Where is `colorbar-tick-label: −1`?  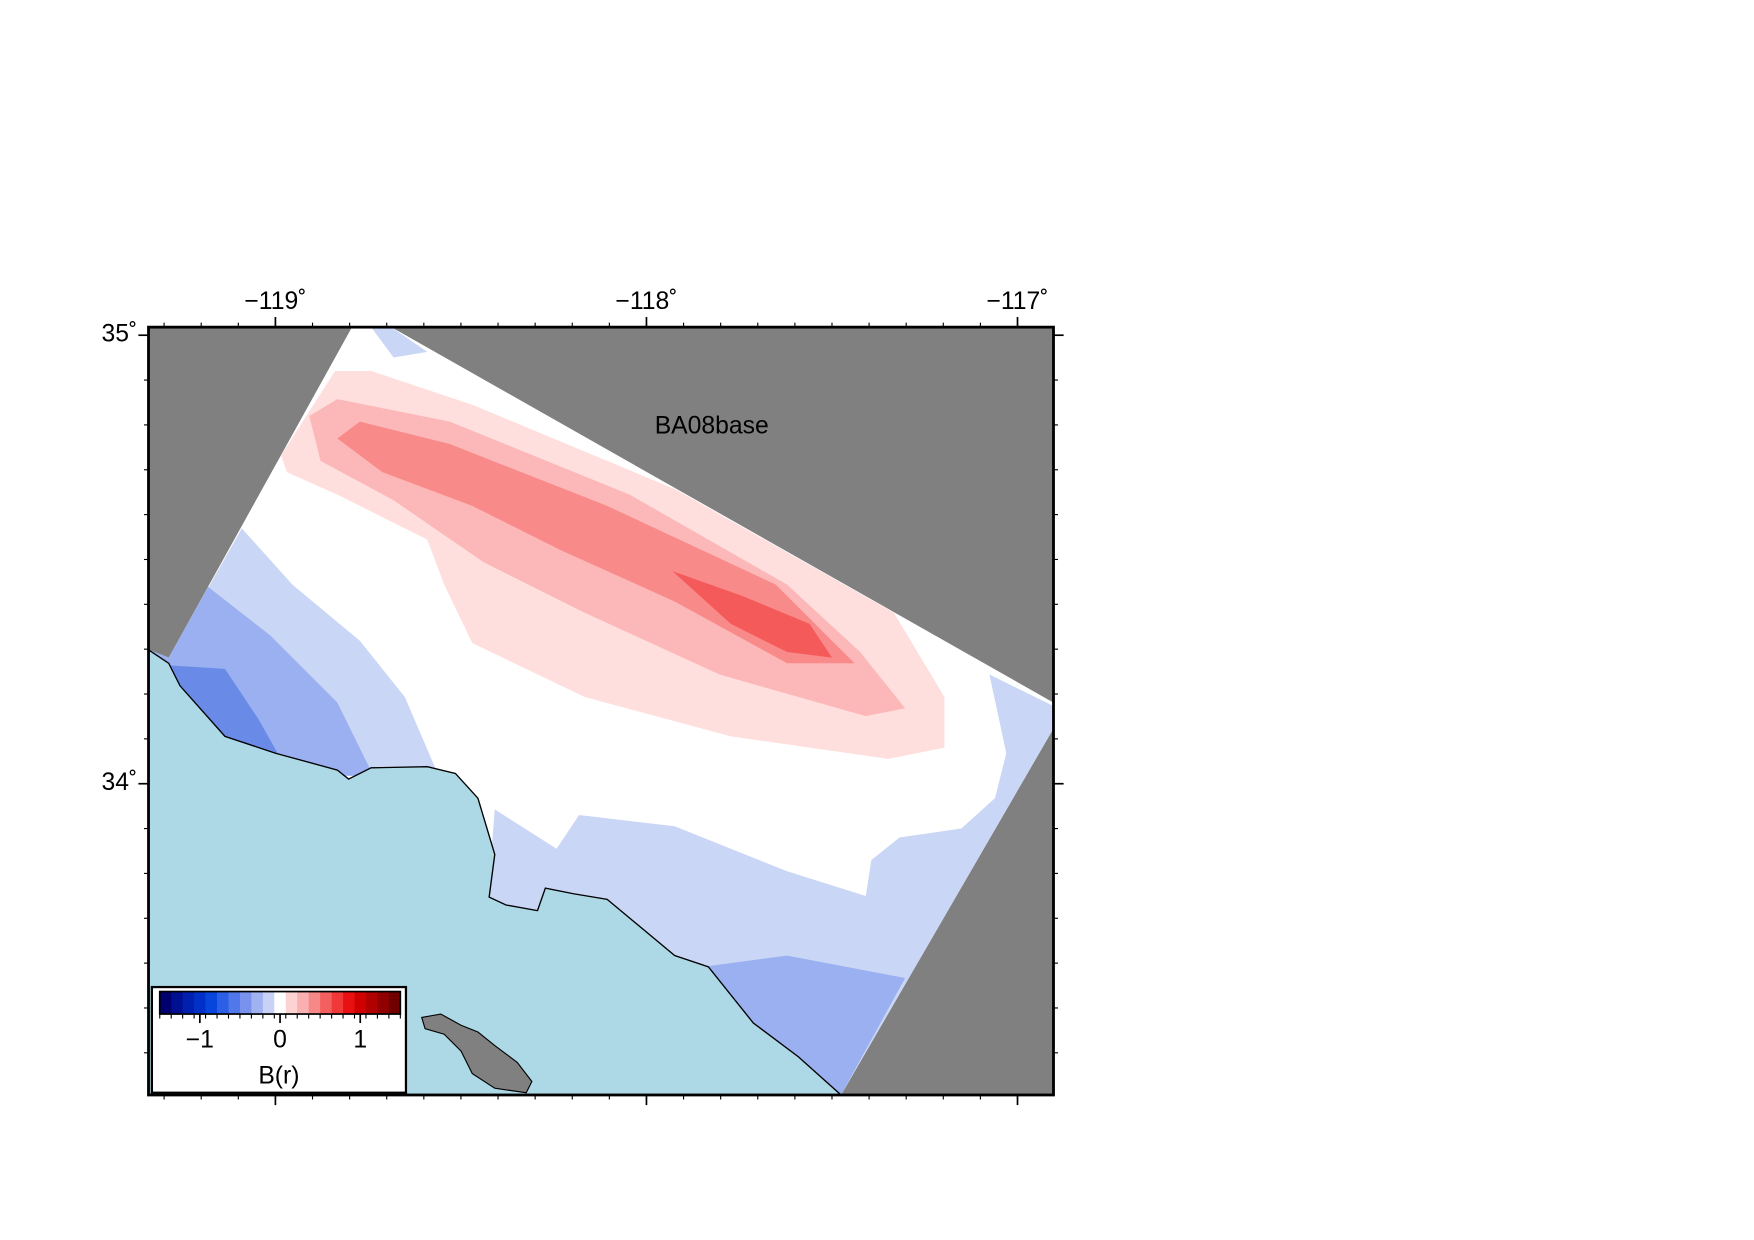
colorbar-tick-label: −1 is located at coordinates (200, 1040).